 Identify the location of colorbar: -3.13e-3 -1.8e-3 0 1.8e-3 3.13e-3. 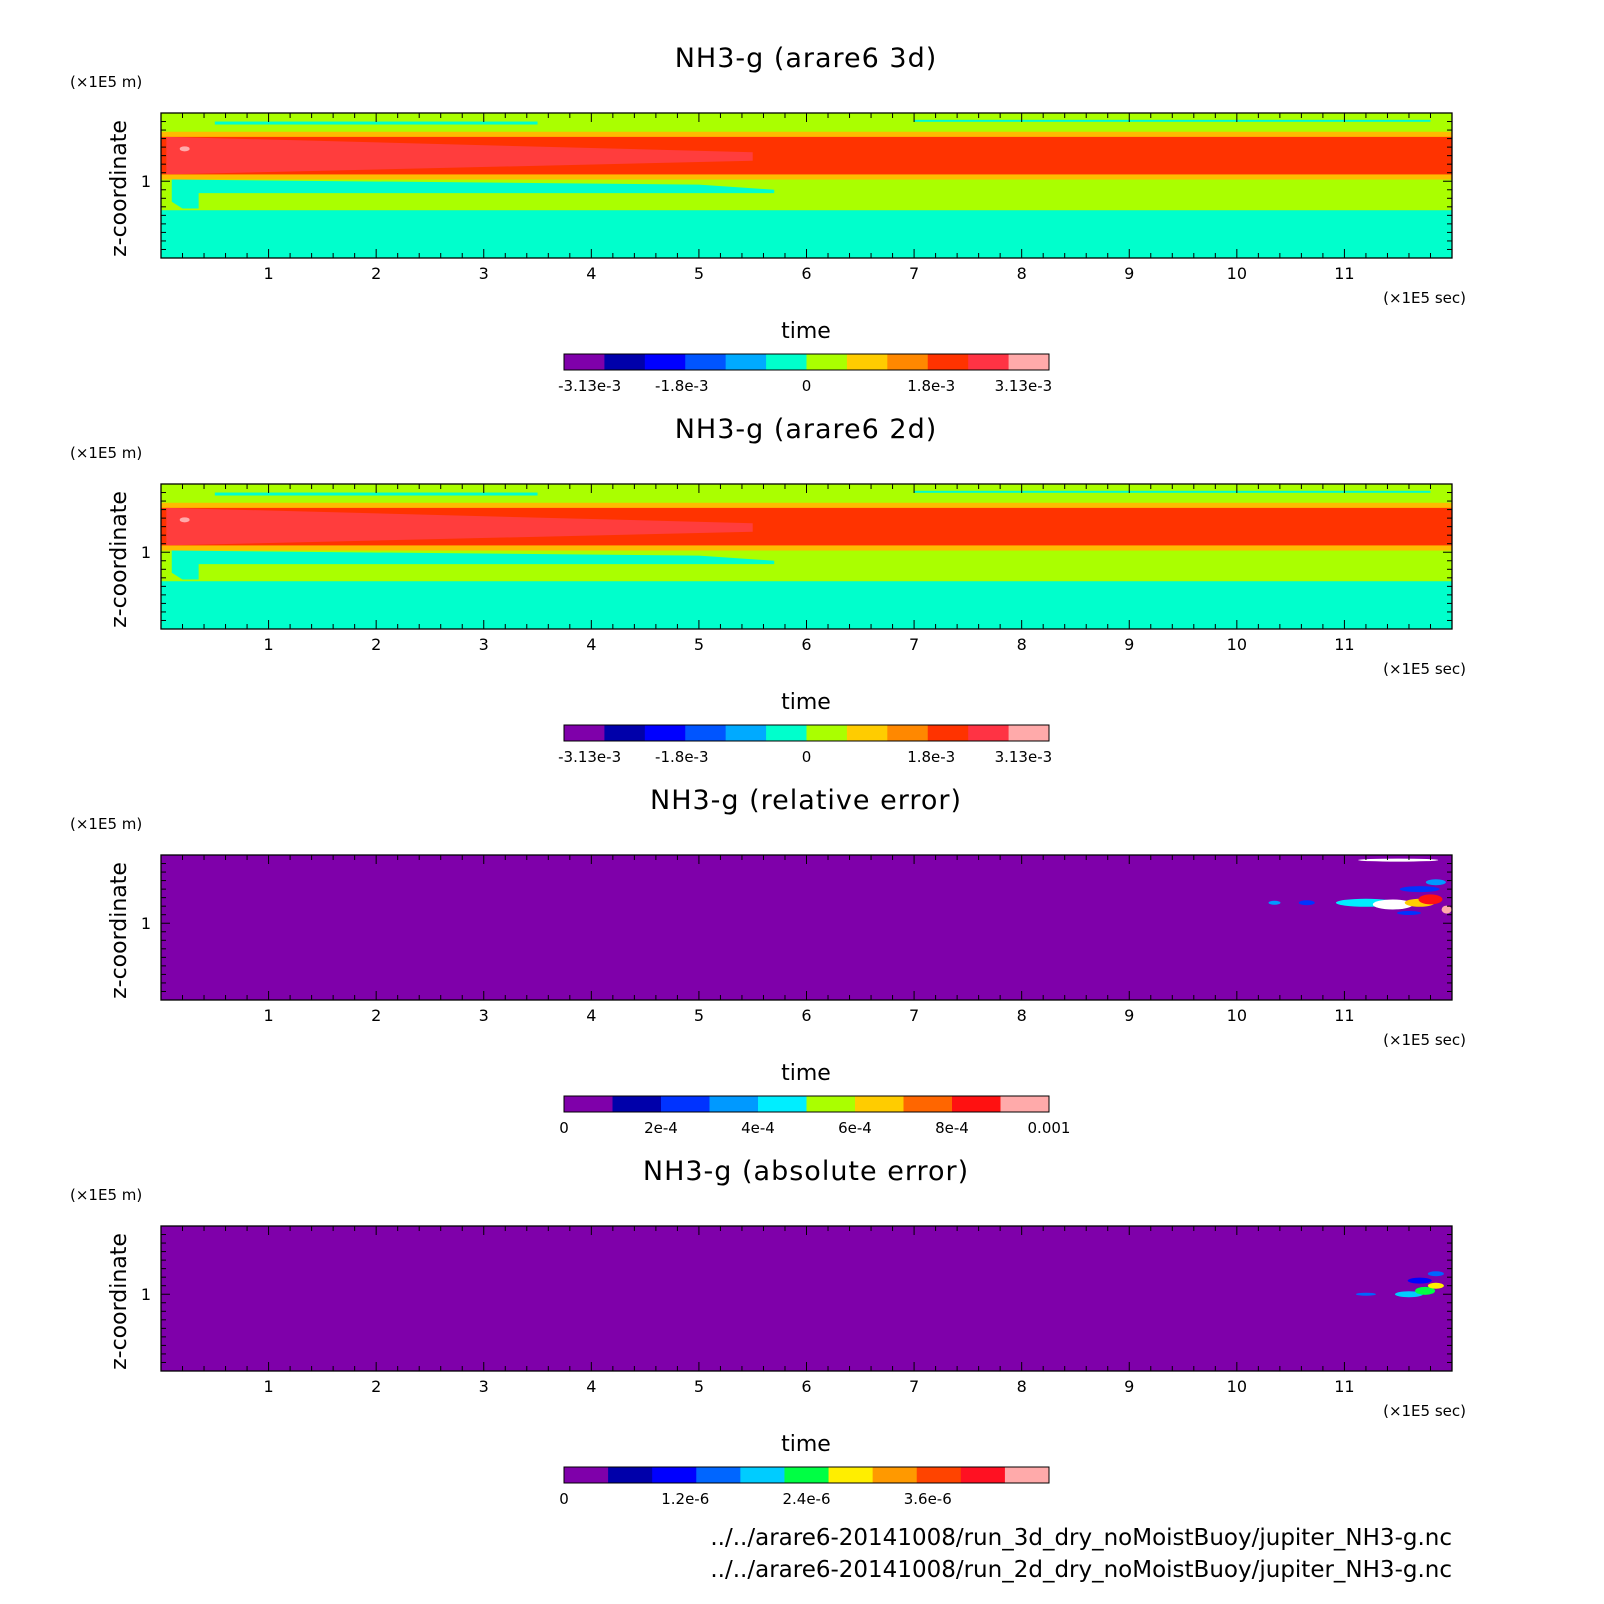
(805, 374).